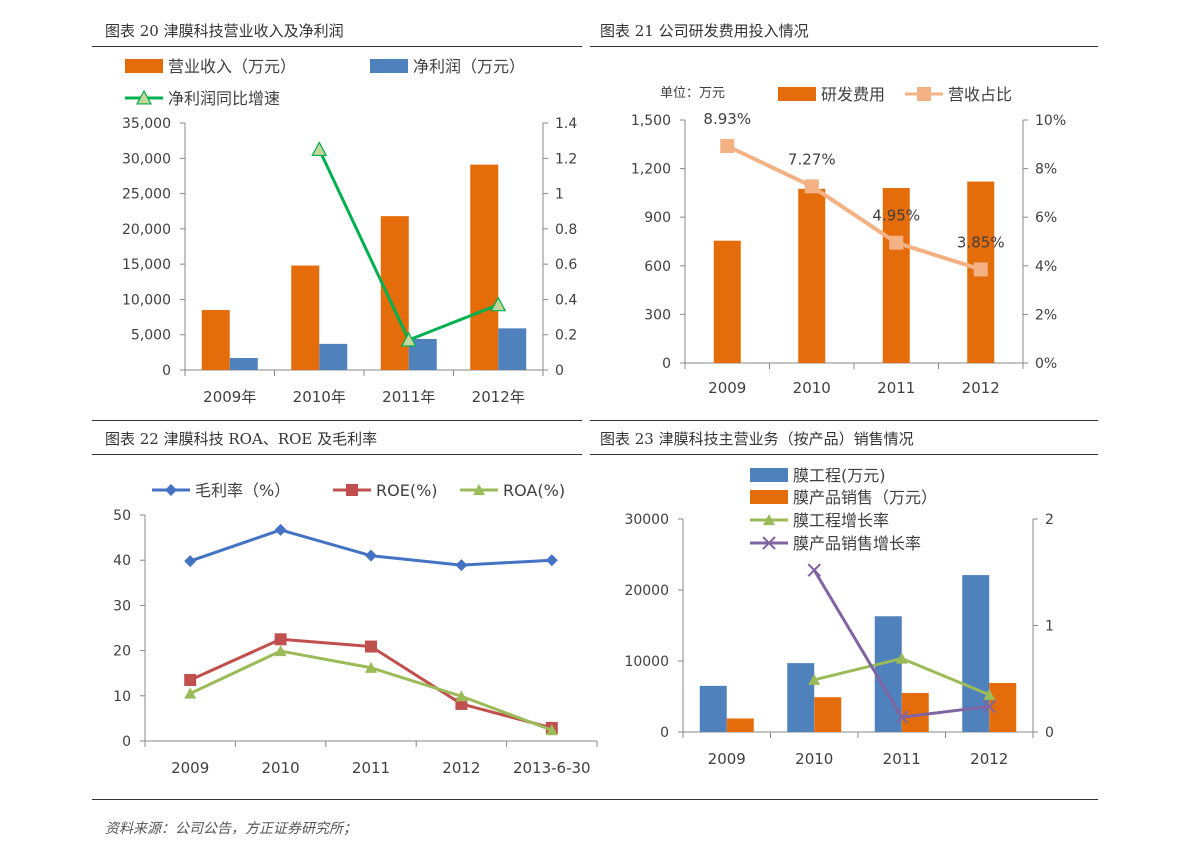  Describe the element at coordinates (224, 98) in the screenshot. I see `c0-legend-label-2: 净利润同比增速` at that location.